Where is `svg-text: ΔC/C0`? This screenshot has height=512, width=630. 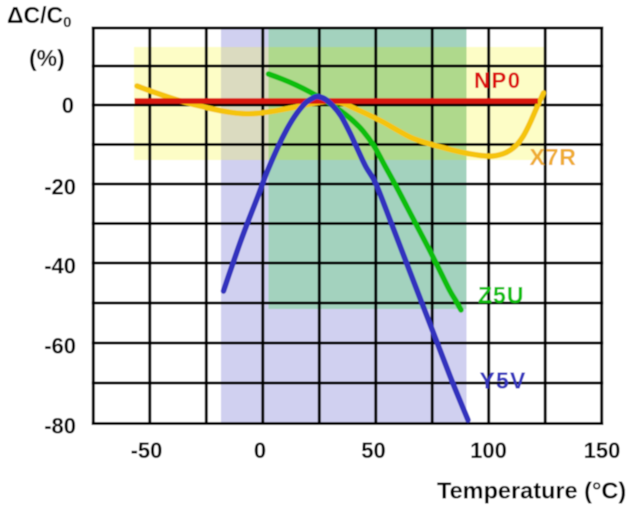
svg-text: ΔC/C0 is located at coordinates (39, 16).